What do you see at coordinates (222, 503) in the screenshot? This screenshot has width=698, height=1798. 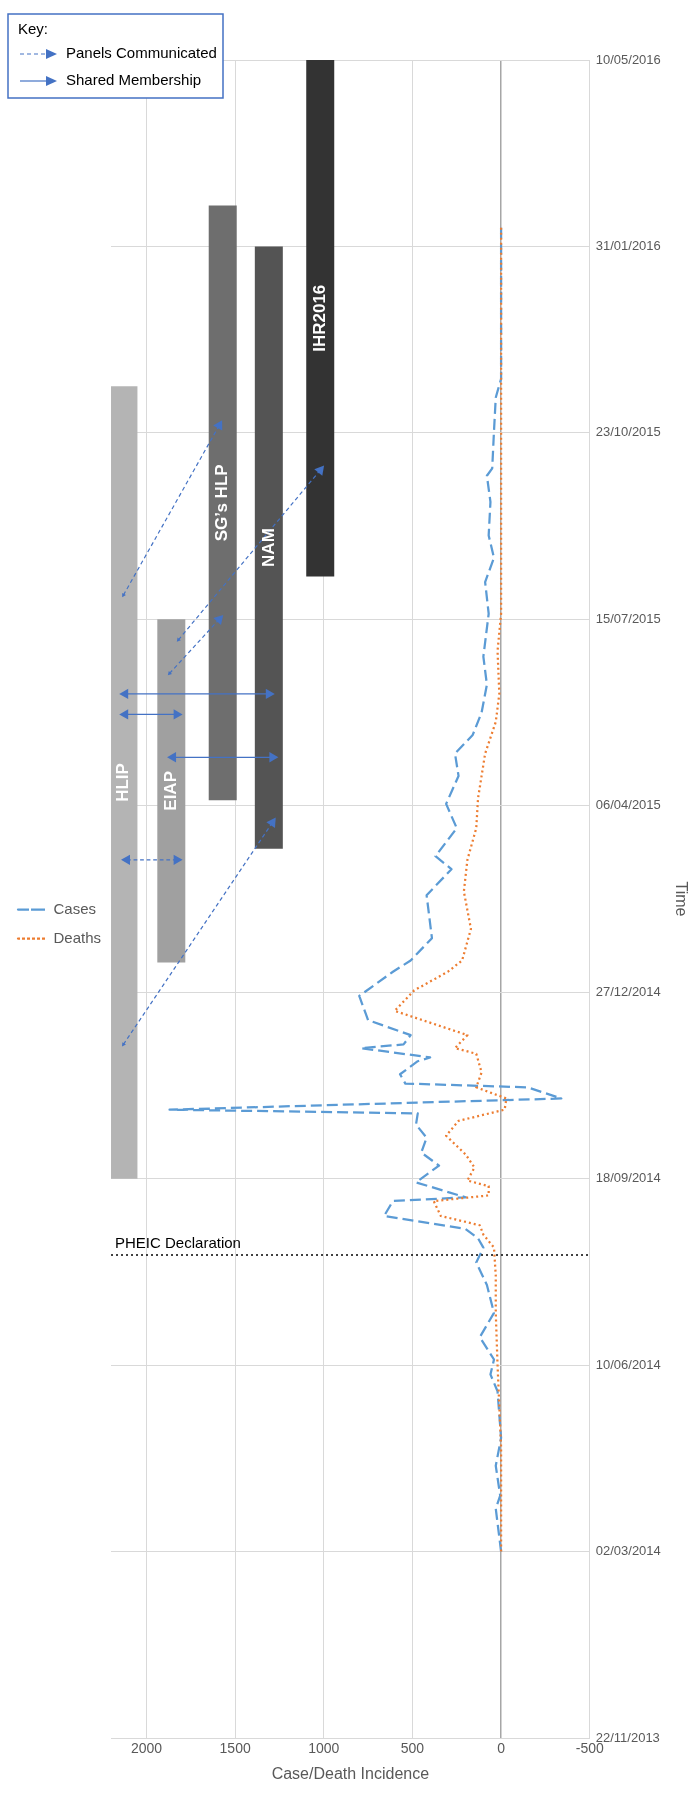 I see `text: SG’s HLP` at bounding box center [222, 503].